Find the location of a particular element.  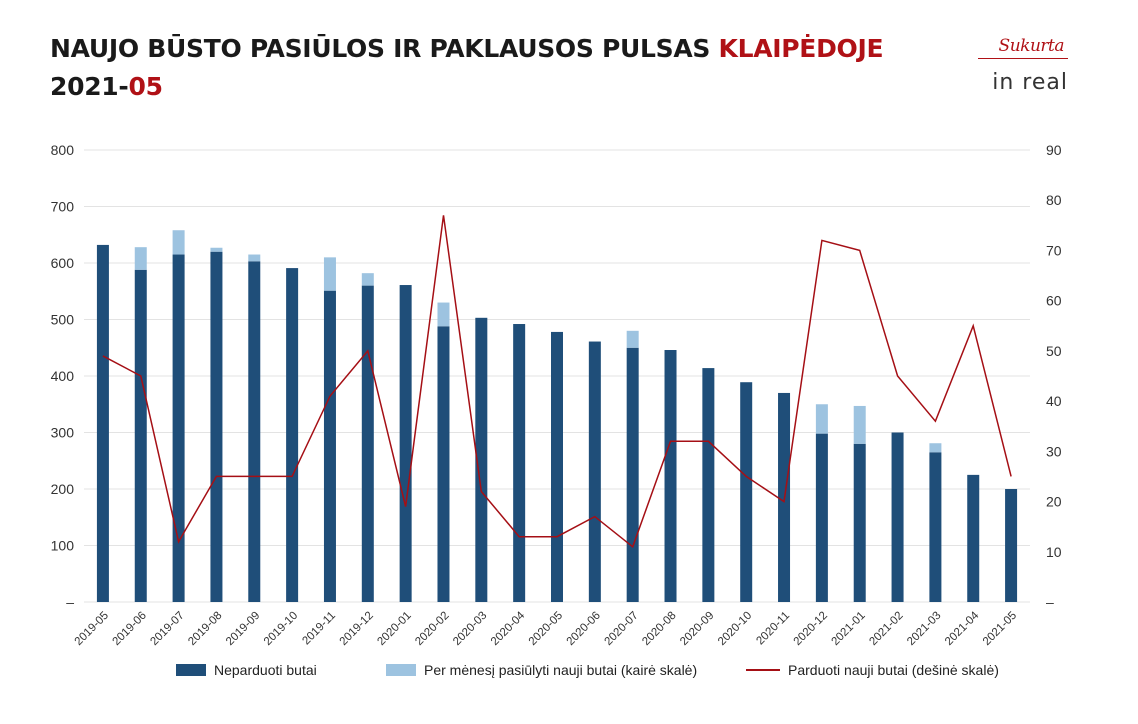

x-axis-tick-label: 2020-10 is located at coordinates (735, 629).